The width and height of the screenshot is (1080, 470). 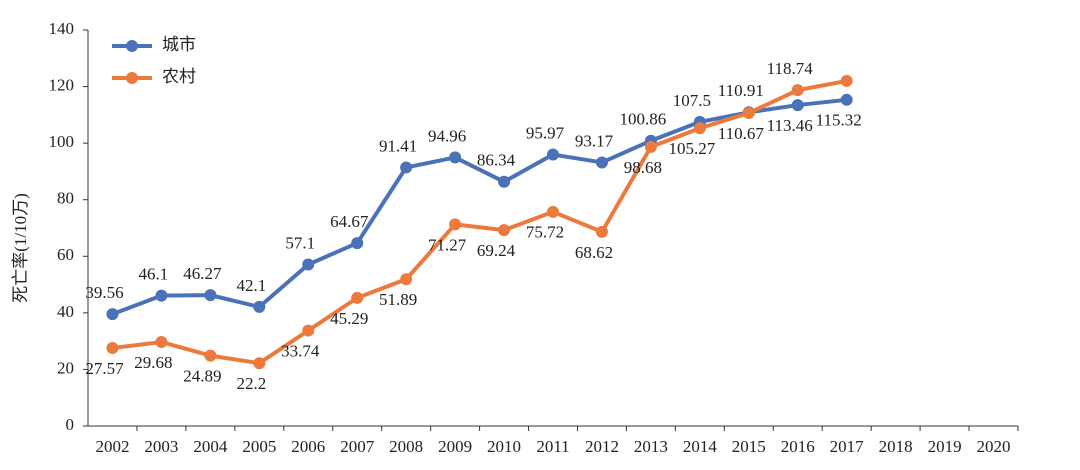 I want to click on data-label: 24.89, so click(x=202, y=376).